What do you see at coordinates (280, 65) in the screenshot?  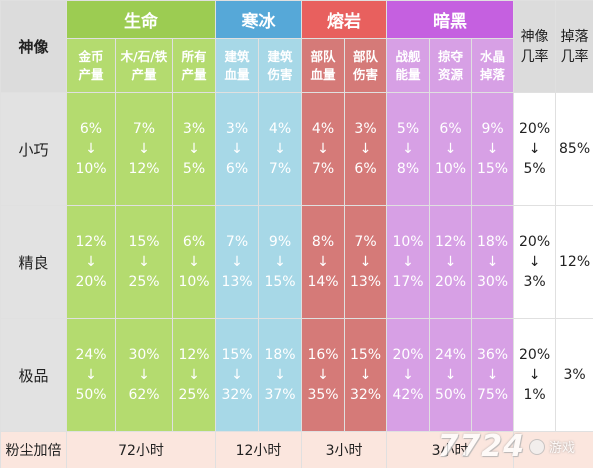 I see `sub-header-building-damage: 建筑 伤害` at bounding box center [280, 65].